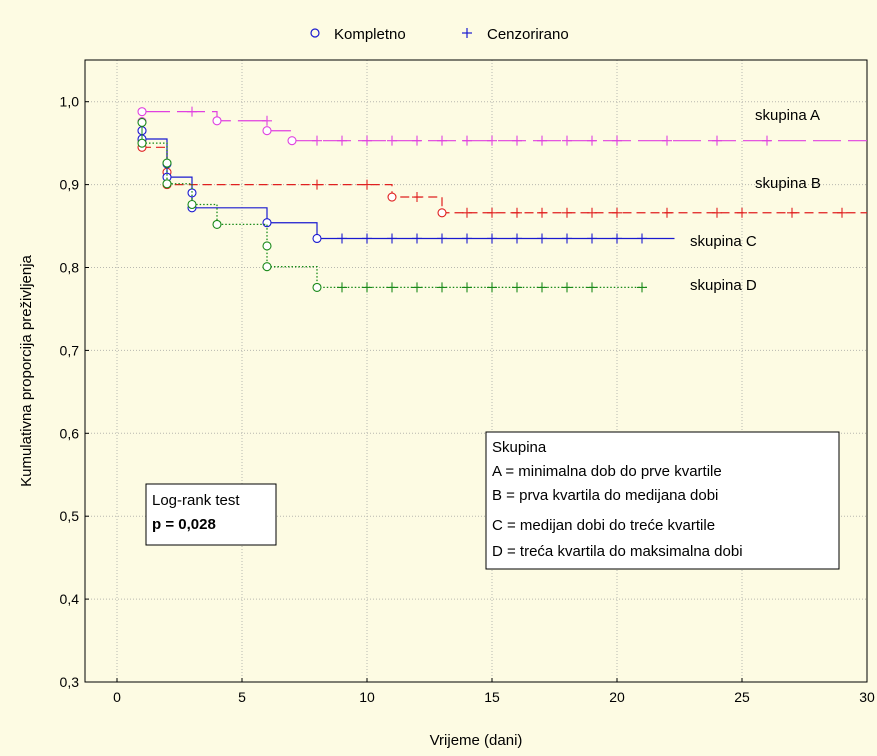 Image resolution: width=877 pixels, height=756 pixels. What do you see at coordinates (211, 514) in the screenshot?
I see `logrank-annotation: Log-rank test p = 0,028` at bounding box center [211, 514].